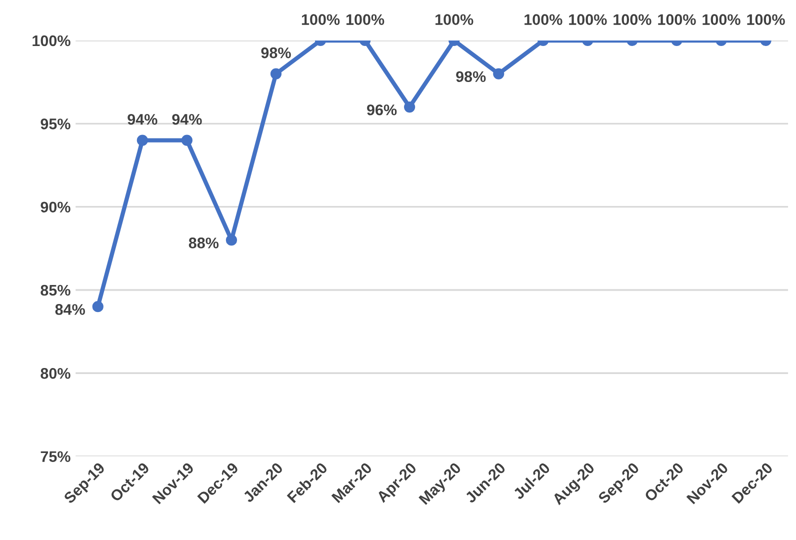 This screenshot has height=540, width=796. What do you see at coordinates (382, 110) in the screenshot?
I see `data-label: 96%` at bounding box center [382, 110].